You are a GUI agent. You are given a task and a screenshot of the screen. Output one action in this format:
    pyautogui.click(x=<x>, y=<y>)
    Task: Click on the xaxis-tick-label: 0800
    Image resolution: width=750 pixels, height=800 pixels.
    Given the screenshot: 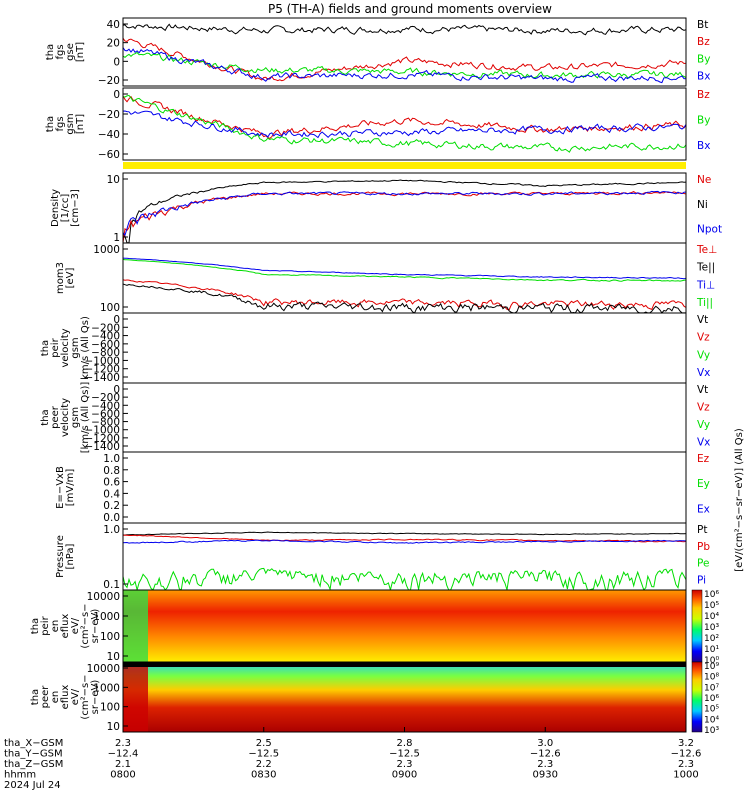 What is the action you would take?
    pyautogui.click(x=122, y=775)
    